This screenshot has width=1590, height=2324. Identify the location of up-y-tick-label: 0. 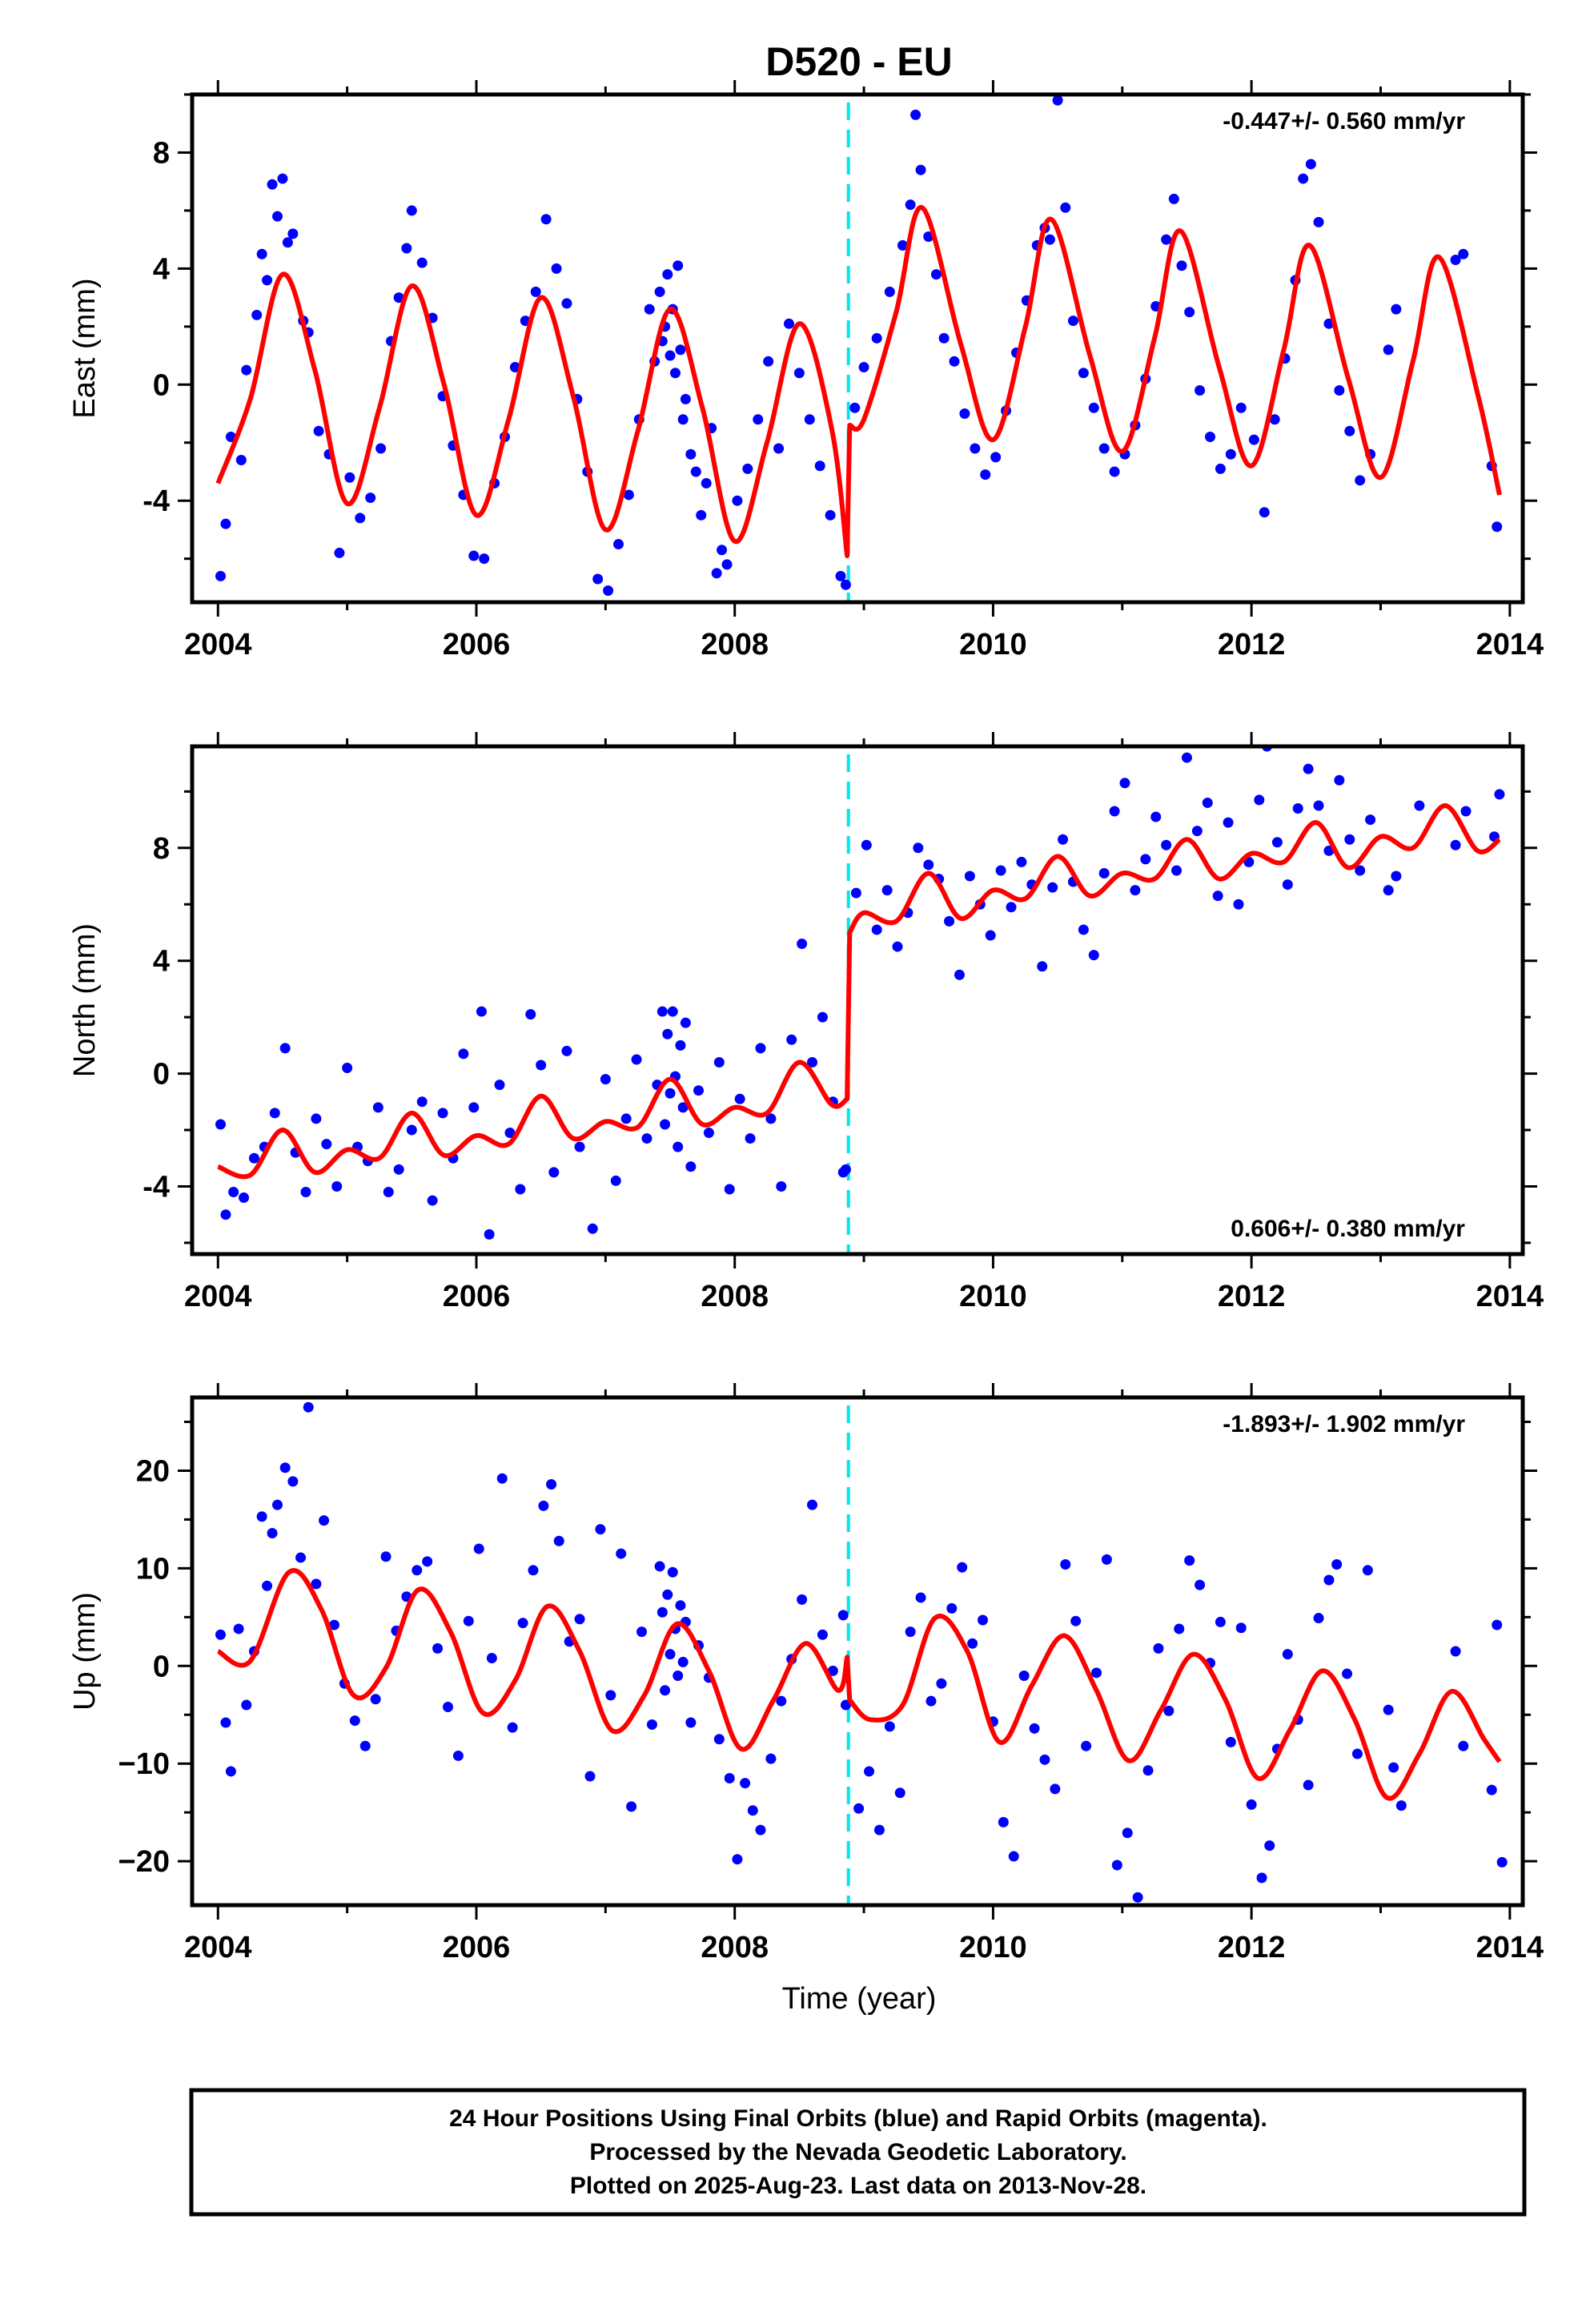
(161, 1666).